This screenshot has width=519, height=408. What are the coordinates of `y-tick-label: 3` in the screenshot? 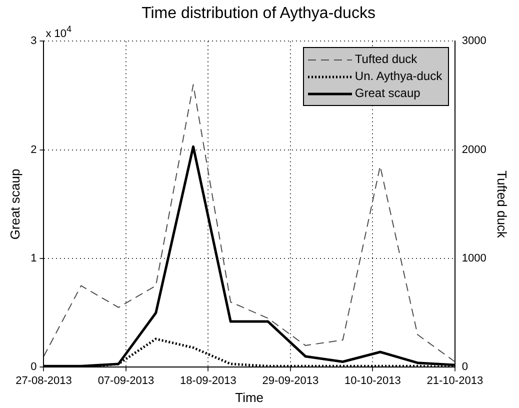 It's located at (33, 41).